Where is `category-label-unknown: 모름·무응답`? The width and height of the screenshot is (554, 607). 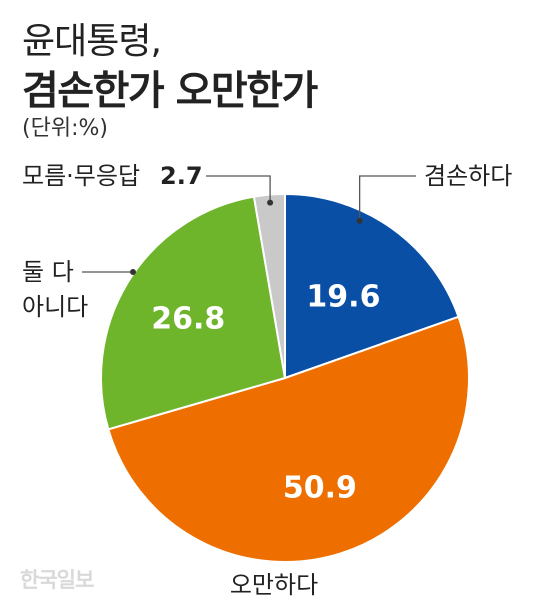
category-label-unknown: 모름·무응답 is located at coordinates (81, 176).